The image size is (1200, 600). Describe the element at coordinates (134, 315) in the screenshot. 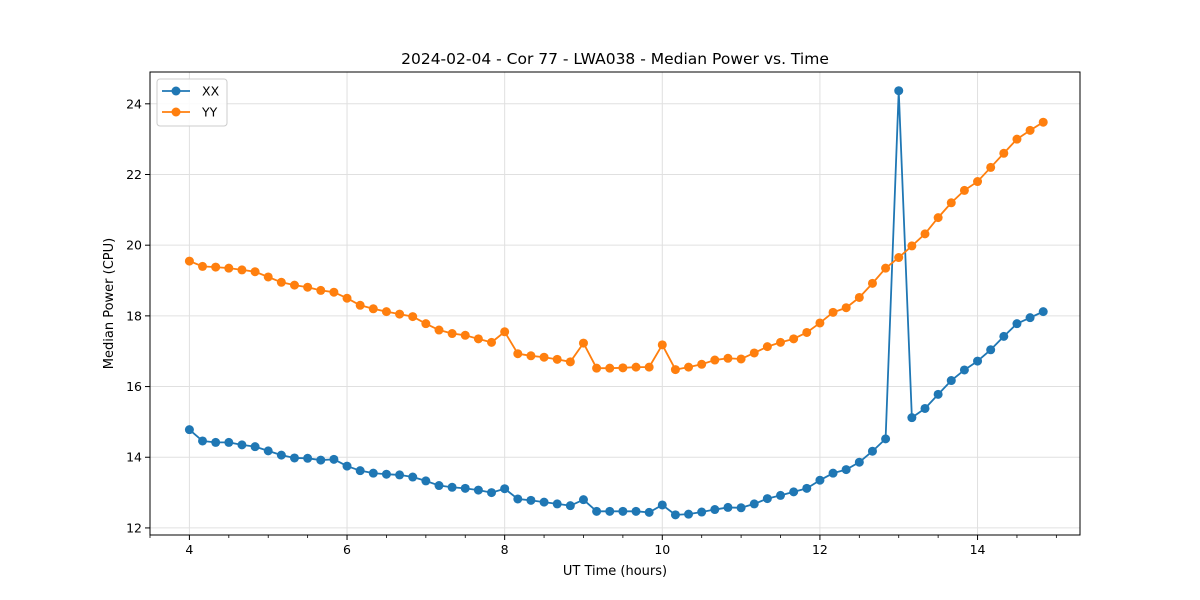

I see `y-tick-label: 18` at that location.